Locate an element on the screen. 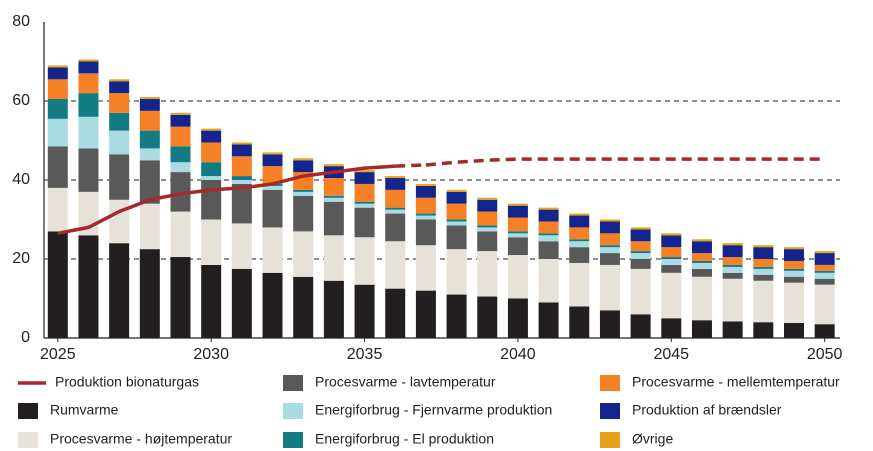 This screenshot has width=873, height=451. x-tick-label: 2030 is located at coordinates (211, 354).